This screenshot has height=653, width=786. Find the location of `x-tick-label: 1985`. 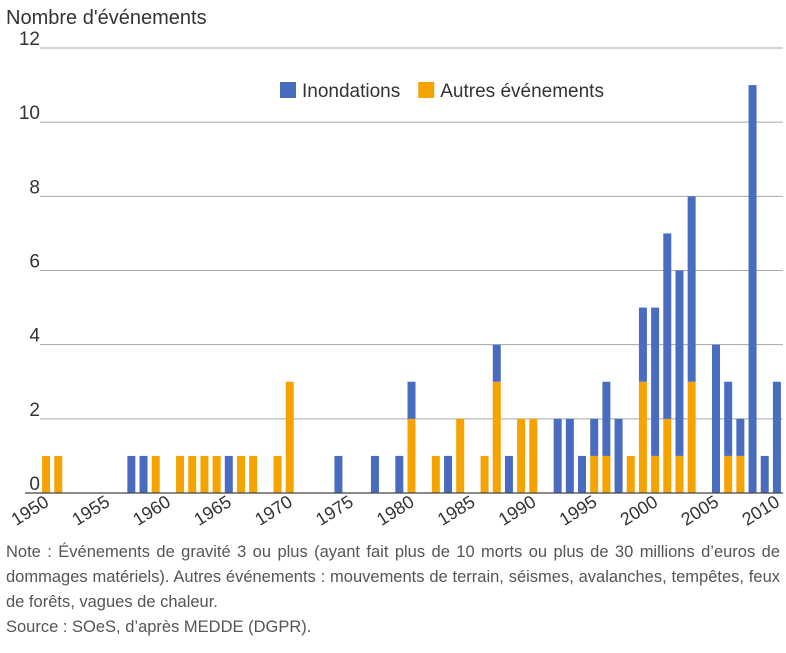

x-tick-label: 1985 is located at coordinates (456, 510).